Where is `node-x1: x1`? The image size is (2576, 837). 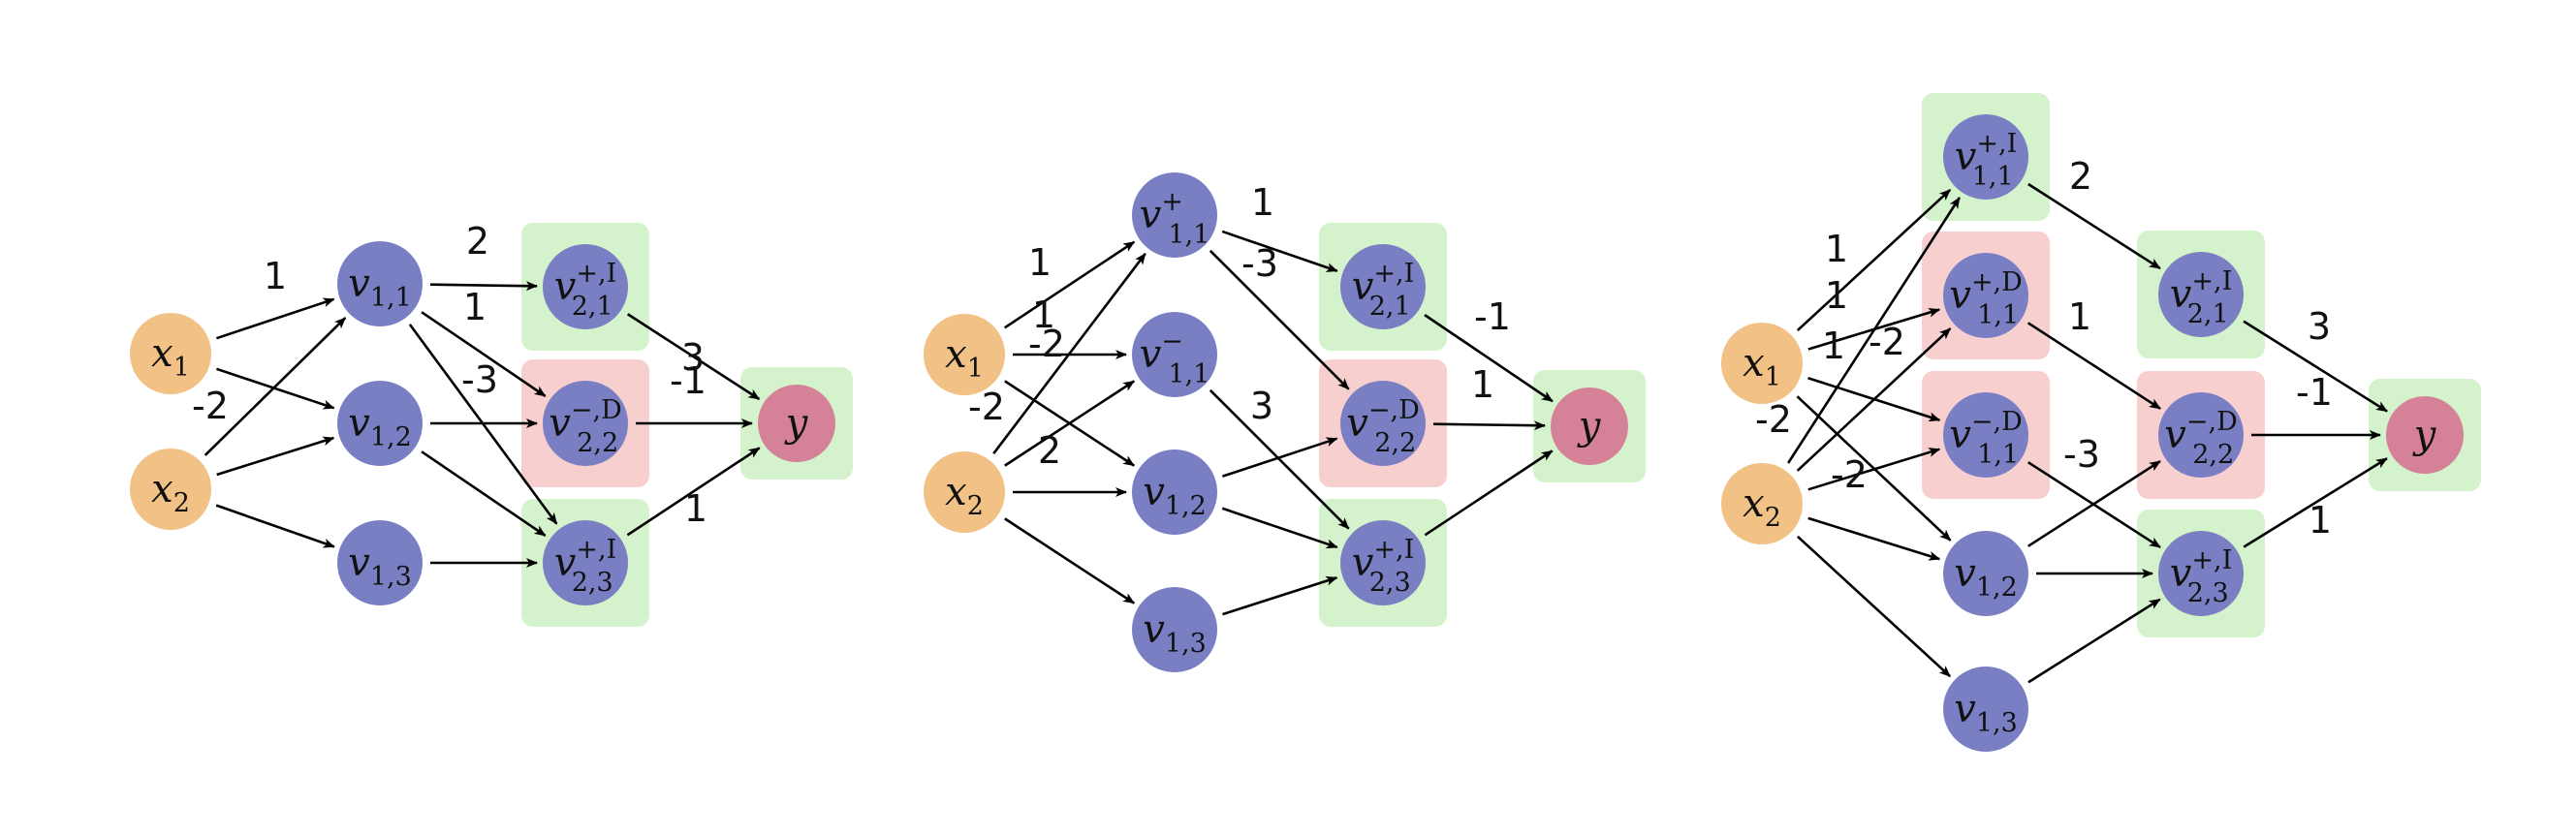
node-x1: x1 is located at coordinates (964, 354).